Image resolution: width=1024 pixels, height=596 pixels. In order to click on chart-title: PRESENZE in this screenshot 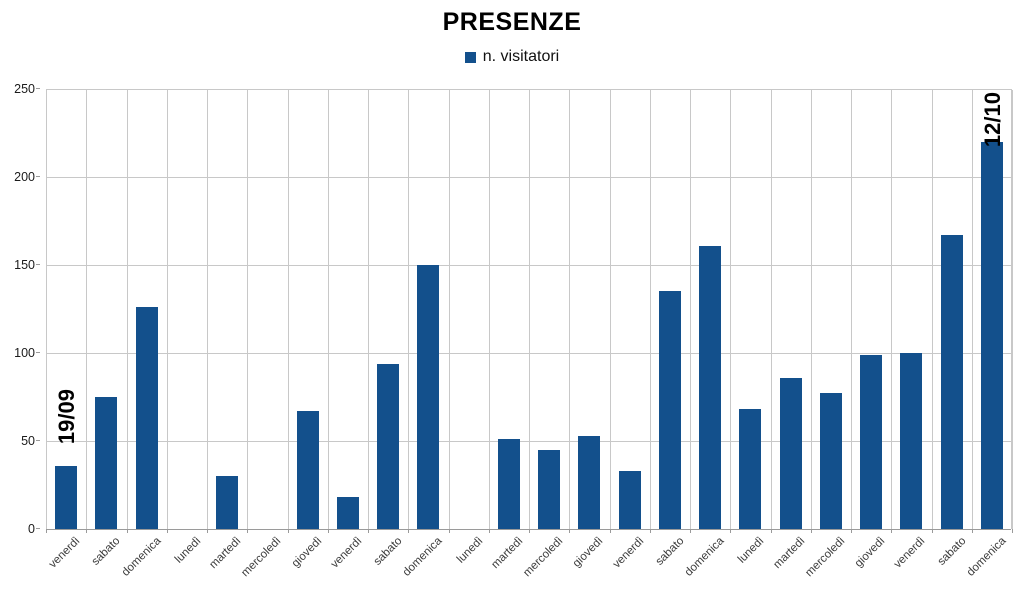, I will do `click(512, 22)`.